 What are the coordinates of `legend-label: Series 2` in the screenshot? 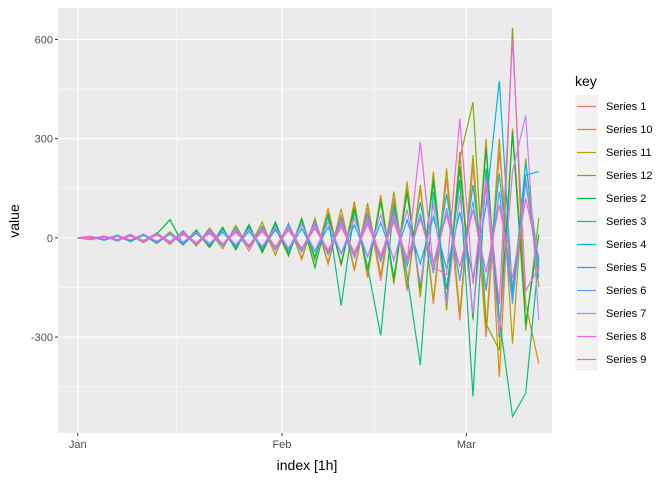 It's located at (626, 199).